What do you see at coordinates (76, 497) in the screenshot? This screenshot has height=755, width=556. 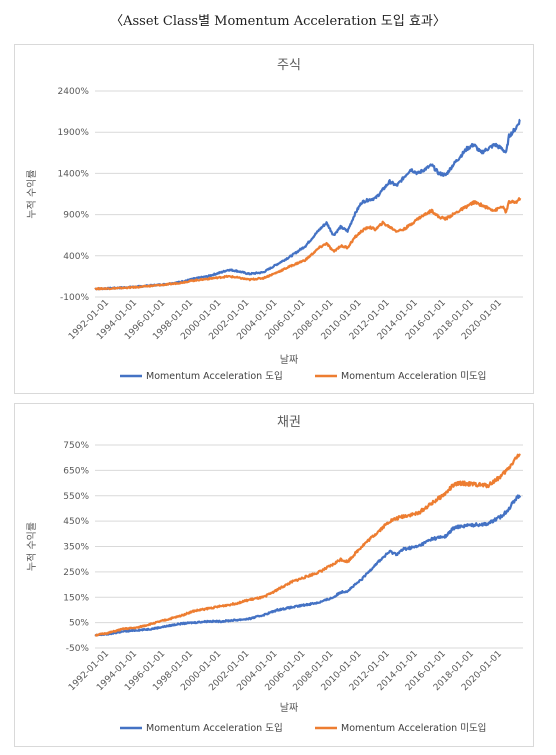 I see `y-tick-label: 550%` at bounding box center [76, 497].